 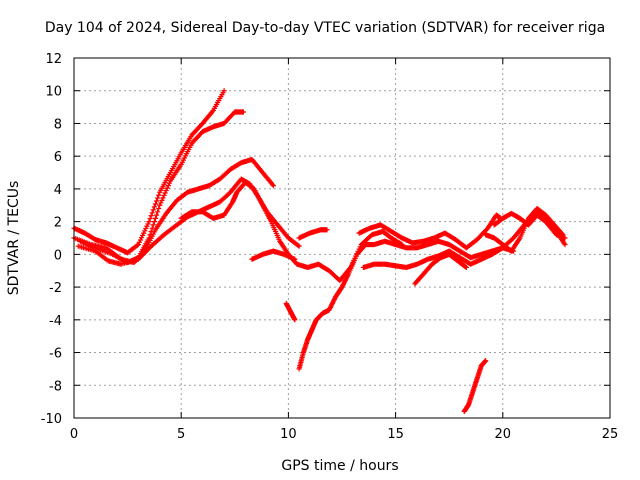 What do you see at coordinates (58, 190) in the screenshot?
I see `y-tick-label: 4` at bounding box center [58, 190].